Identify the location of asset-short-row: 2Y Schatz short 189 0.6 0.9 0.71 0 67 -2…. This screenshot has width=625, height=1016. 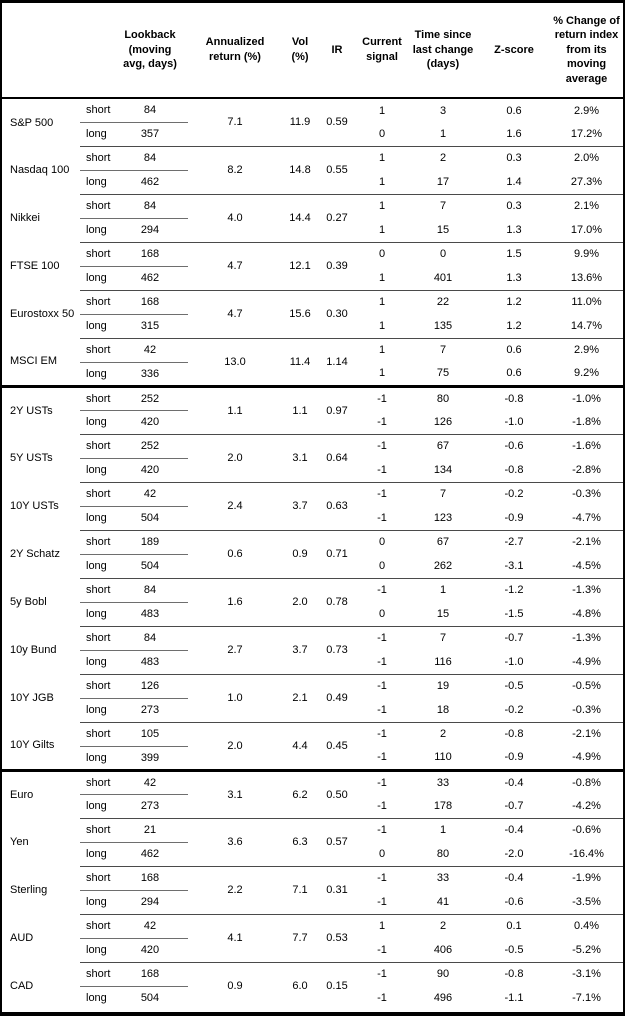
(312, 553).